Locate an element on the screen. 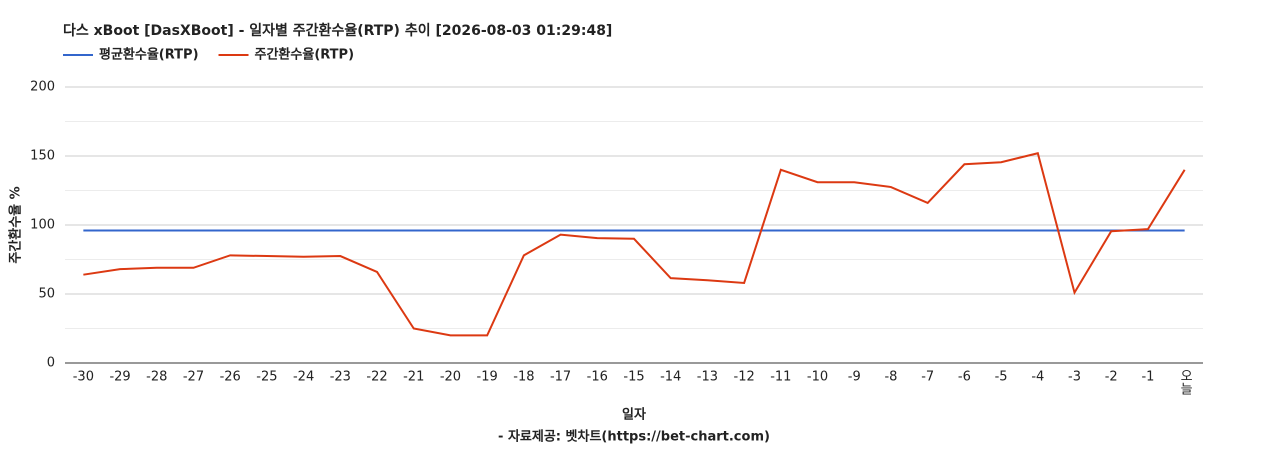  x-tick-label: -15 is located at coordinates (633, 377).